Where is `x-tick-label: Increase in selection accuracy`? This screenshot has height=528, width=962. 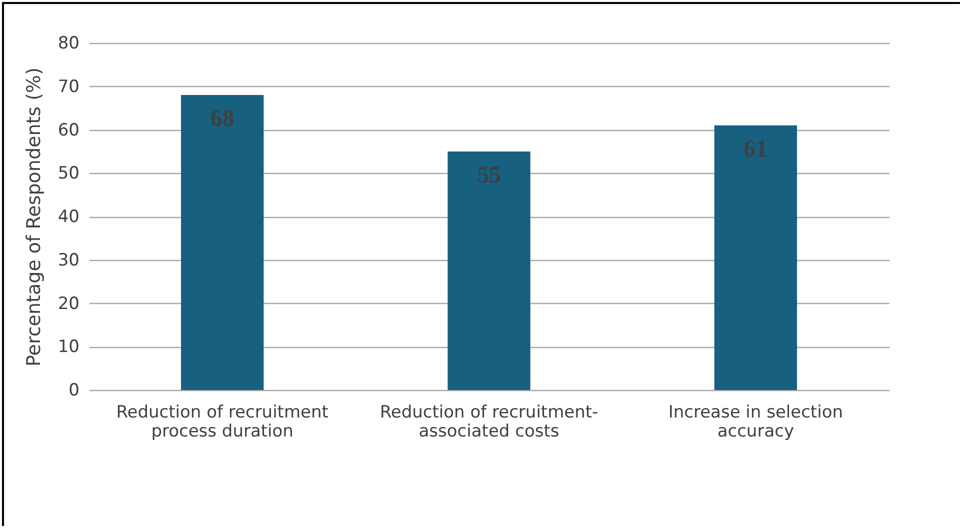
x-tick-label: Increase in selection accuracy is located at coordinates (756, 422).